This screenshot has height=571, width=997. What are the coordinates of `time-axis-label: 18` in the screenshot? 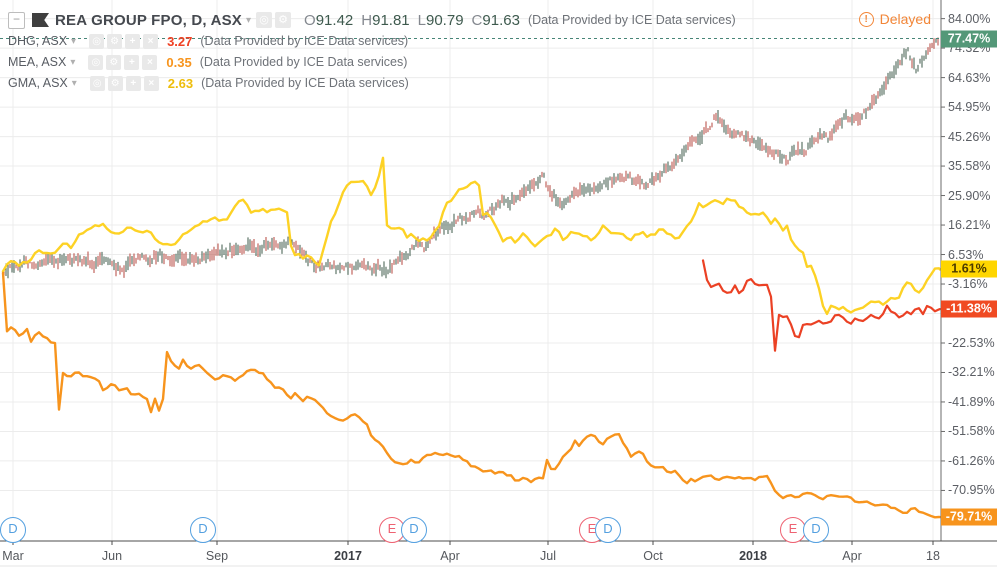 It's located at (933, 556).